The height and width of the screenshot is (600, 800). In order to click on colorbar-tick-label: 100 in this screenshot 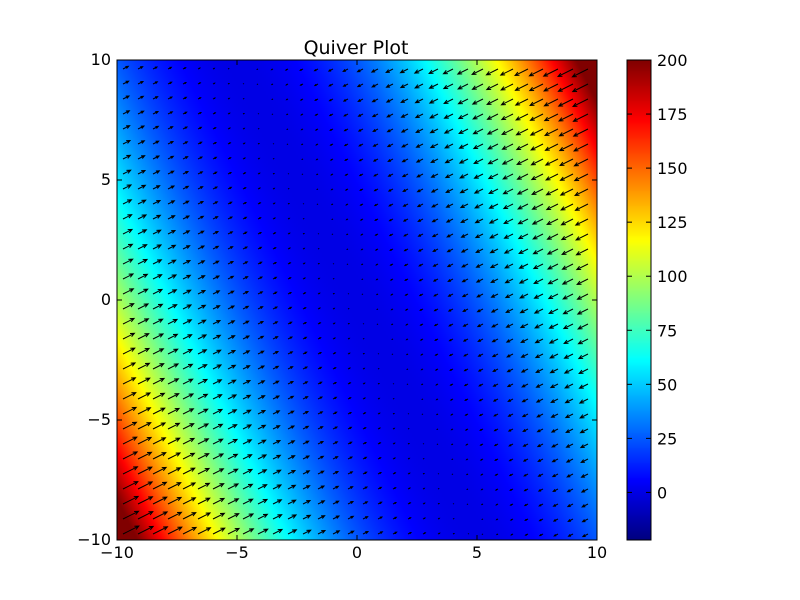, I will do `click(672, 276)`.